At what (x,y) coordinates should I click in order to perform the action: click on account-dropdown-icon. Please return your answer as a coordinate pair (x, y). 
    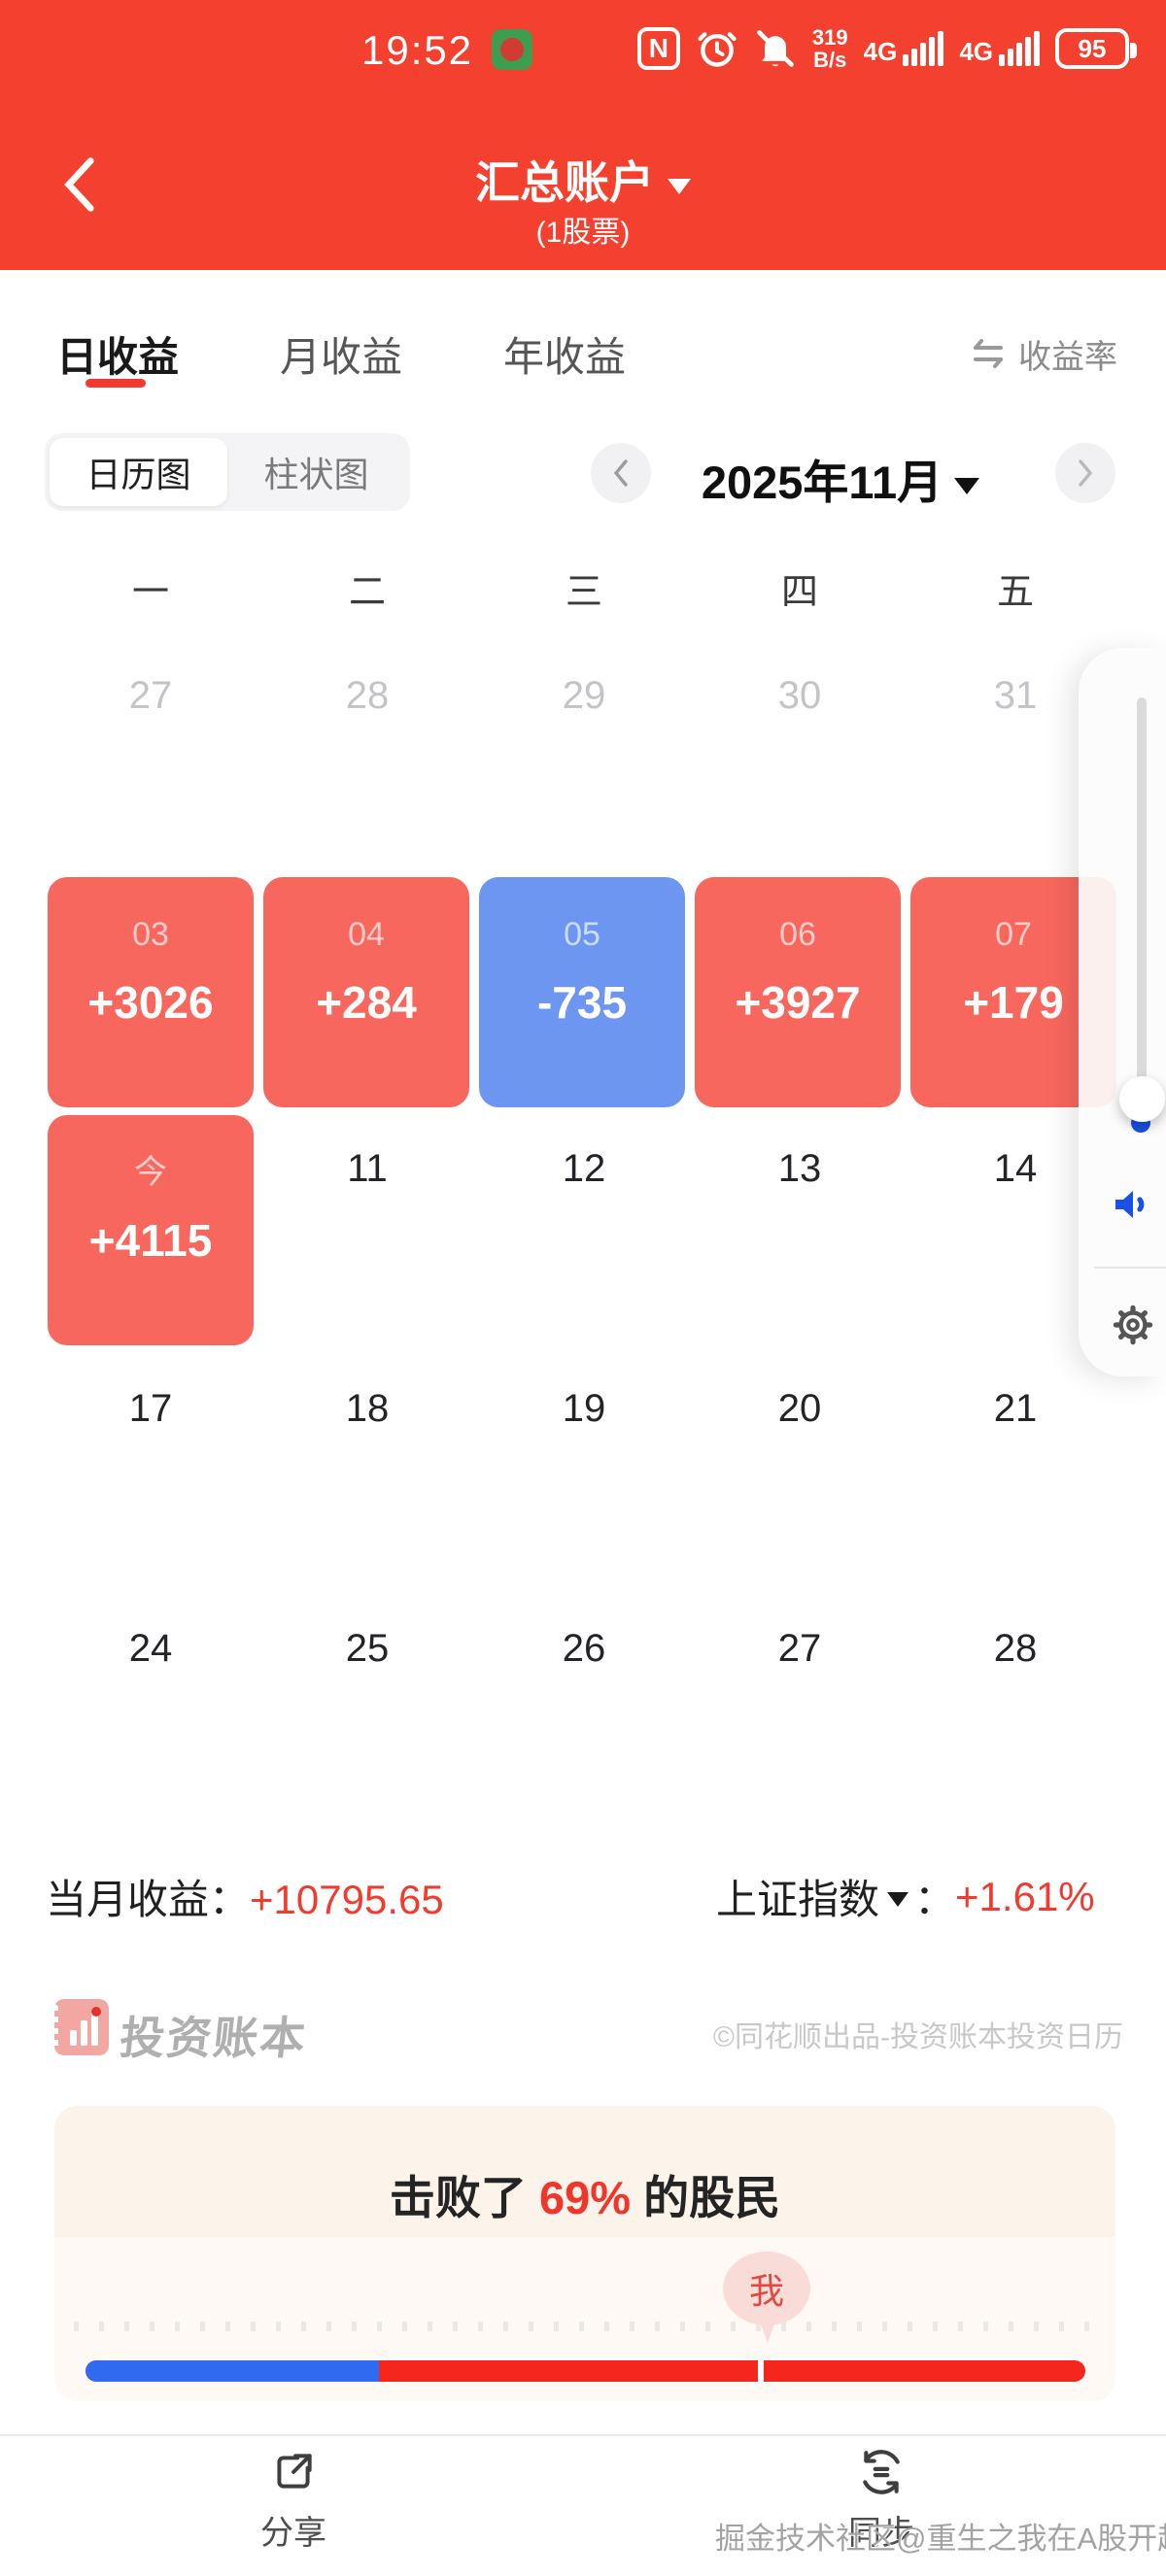
    Looking at the image, I should click on (679, 186).